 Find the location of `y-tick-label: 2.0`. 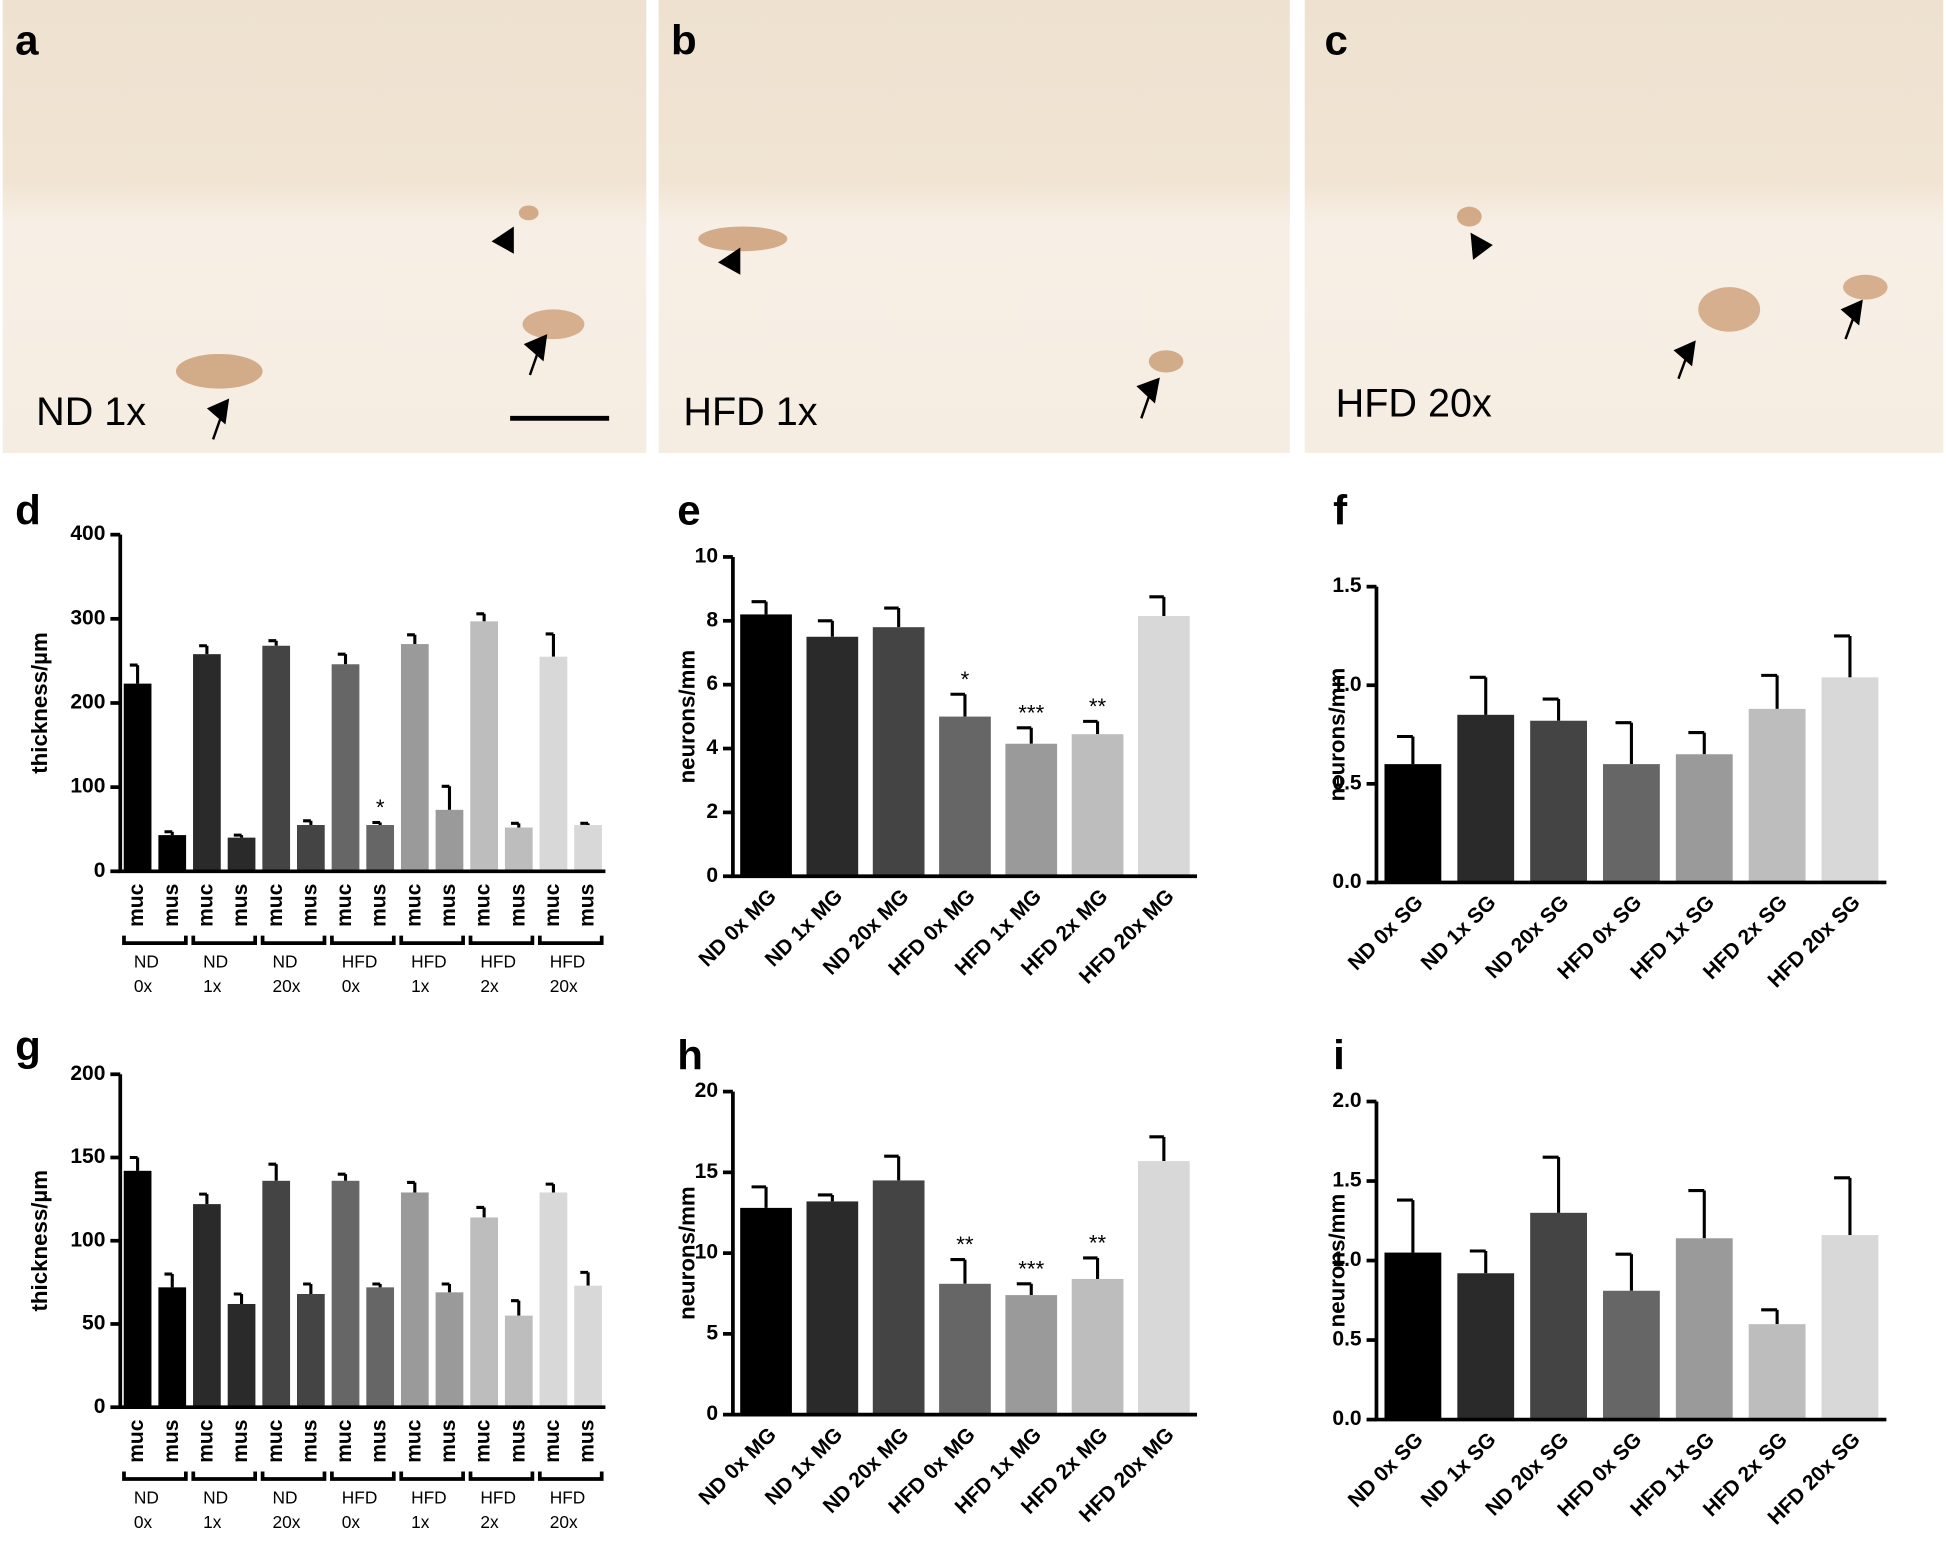

y-tick-label: 2.0 is located at coordinates (1346, 1100).